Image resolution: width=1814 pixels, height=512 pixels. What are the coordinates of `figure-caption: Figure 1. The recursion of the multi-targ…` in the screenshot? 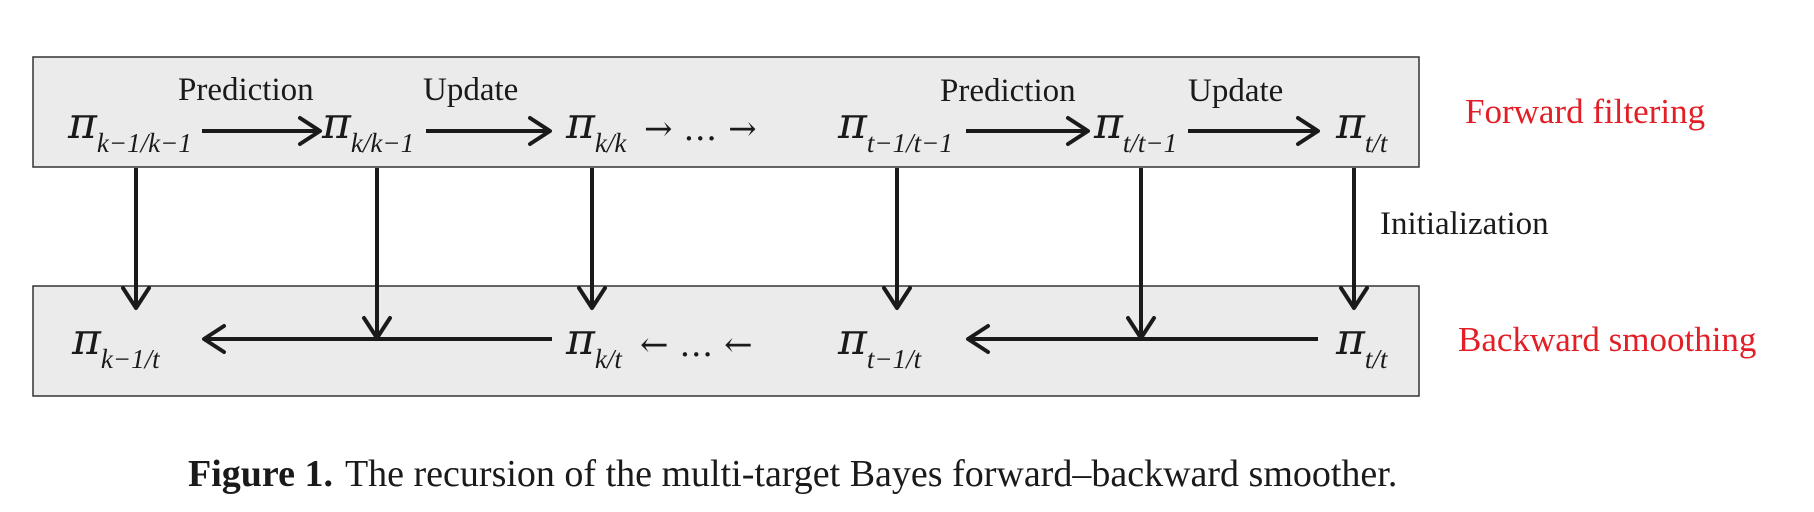 It's located at (792, 474).